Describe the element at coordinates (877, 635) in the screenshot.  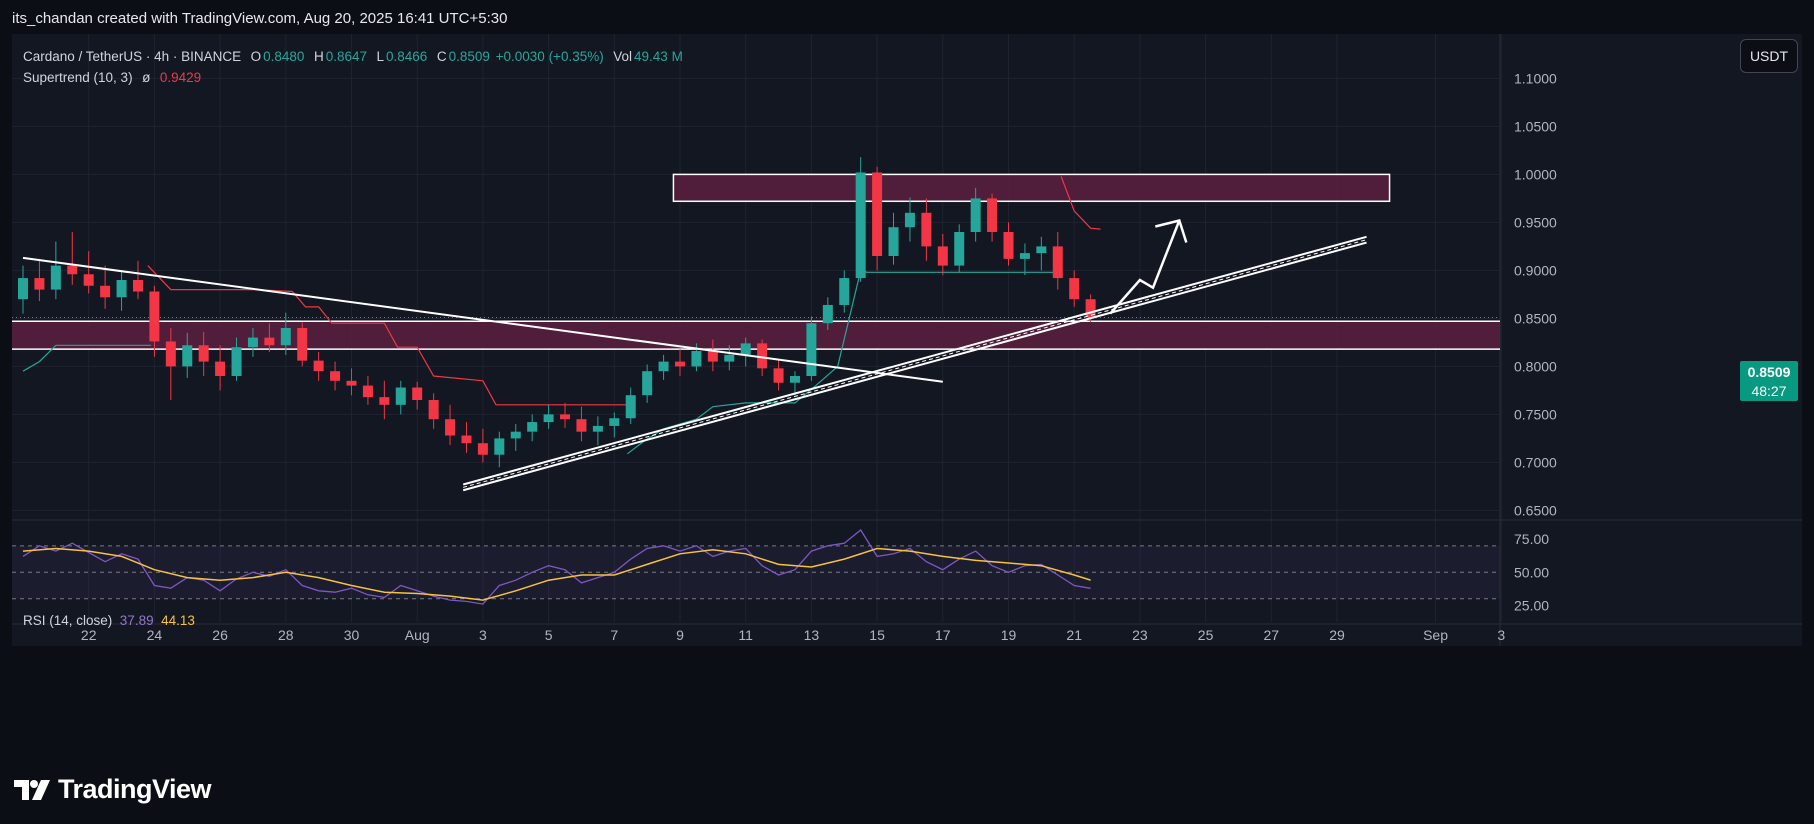
I see `time-tick-label: 15` at that location.